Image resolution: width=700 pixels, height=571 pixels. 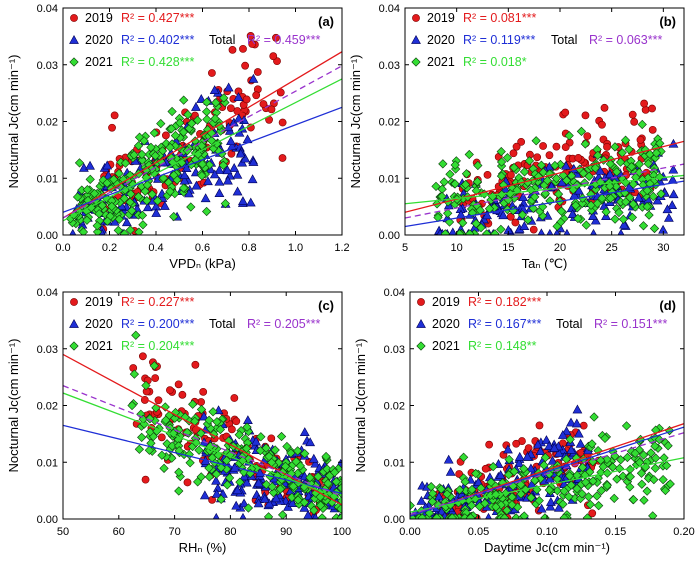 What do you see at coordinates (283, 324) in the screenshot?
I see `legend-total-r2: R² = 0.205***` at bounding box center [283, 324].